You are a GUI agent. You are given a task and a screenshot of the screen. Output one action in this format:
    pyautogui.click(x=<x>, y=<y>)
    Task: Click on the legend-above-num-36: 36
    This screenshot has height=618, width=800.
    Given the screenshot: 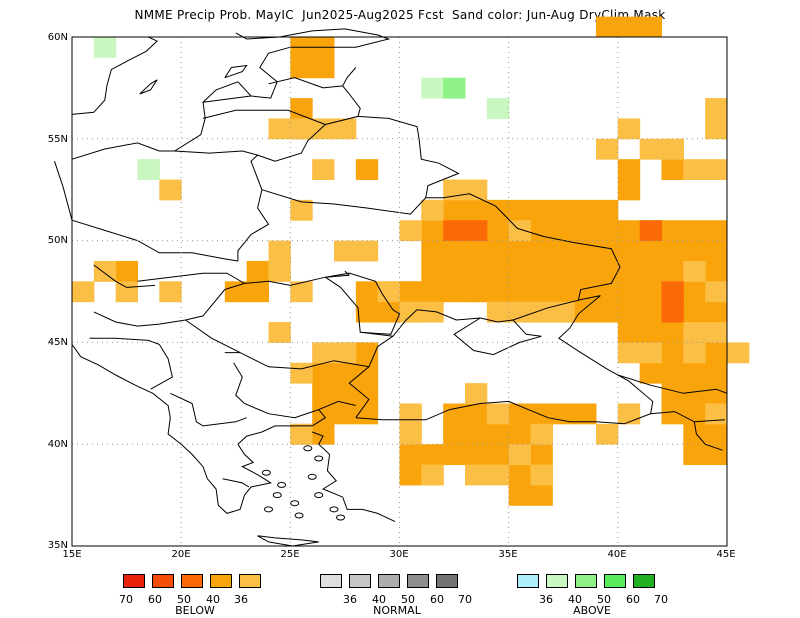 What is the action you would take?
    pyautogui.click(x=546, y=599)
    